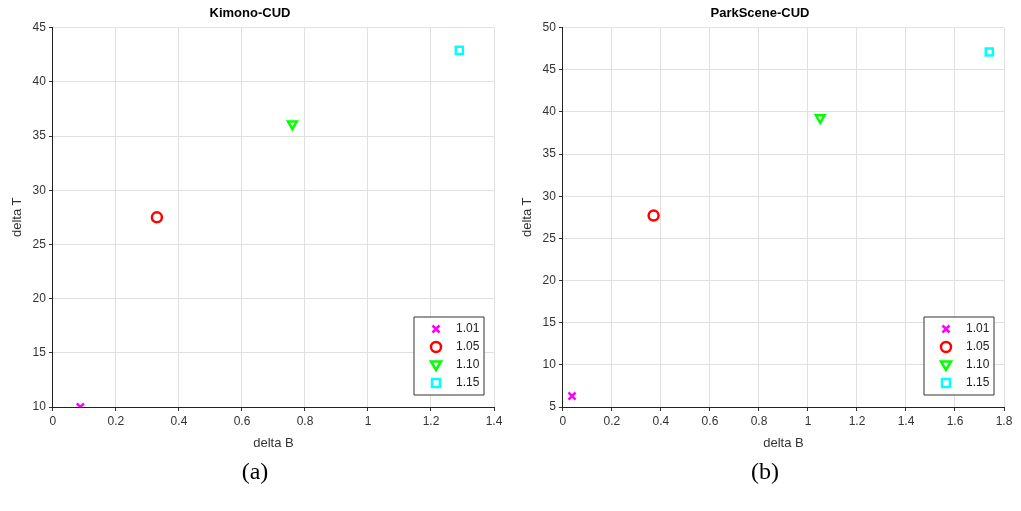 This screenshot has width=1021, height=511. What do you see at coordinates (955, 420) in the screenshot?
I see `x-tick-label: 1.6` at bounding box center [955, 420].